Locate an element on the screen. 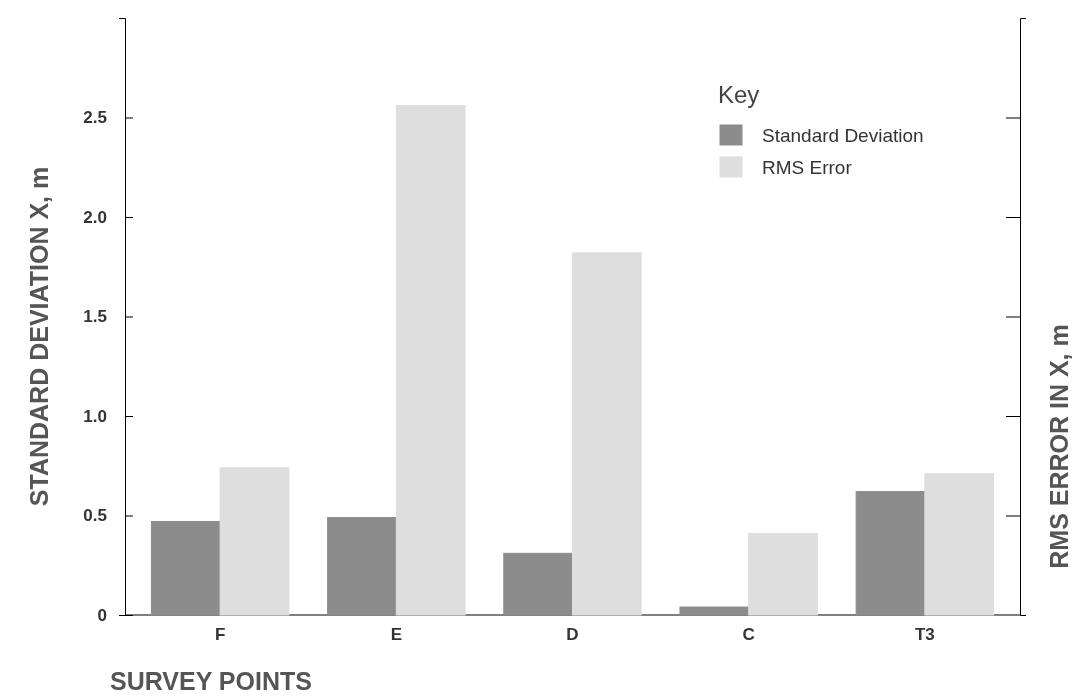 The width and height of the screenshot is (1086, 700). y-tick-label: 2.0 is located at coordinates (95, 217).